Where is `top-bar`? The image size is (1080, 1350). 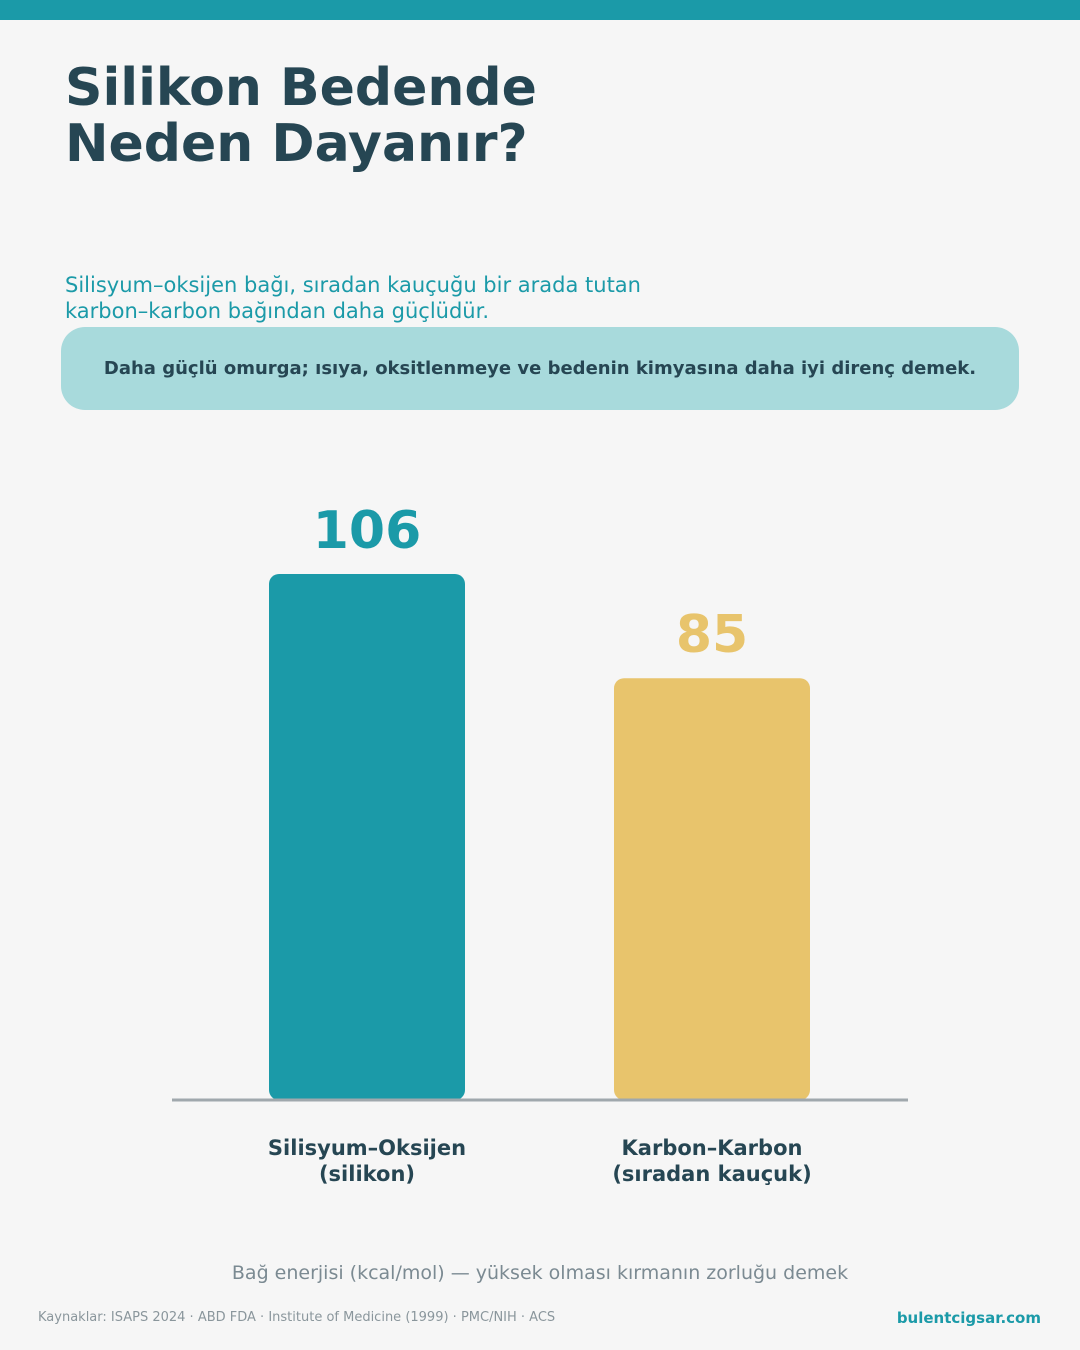
top-bar is located at coordinates (540, 10).